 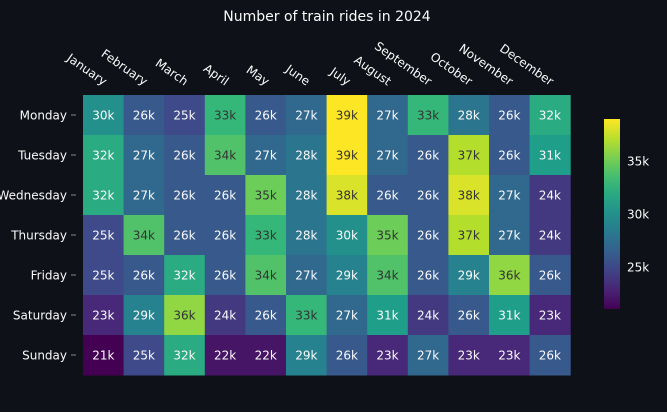 I want to click on y-tick-label: Monday, so click(x=43, y=116).